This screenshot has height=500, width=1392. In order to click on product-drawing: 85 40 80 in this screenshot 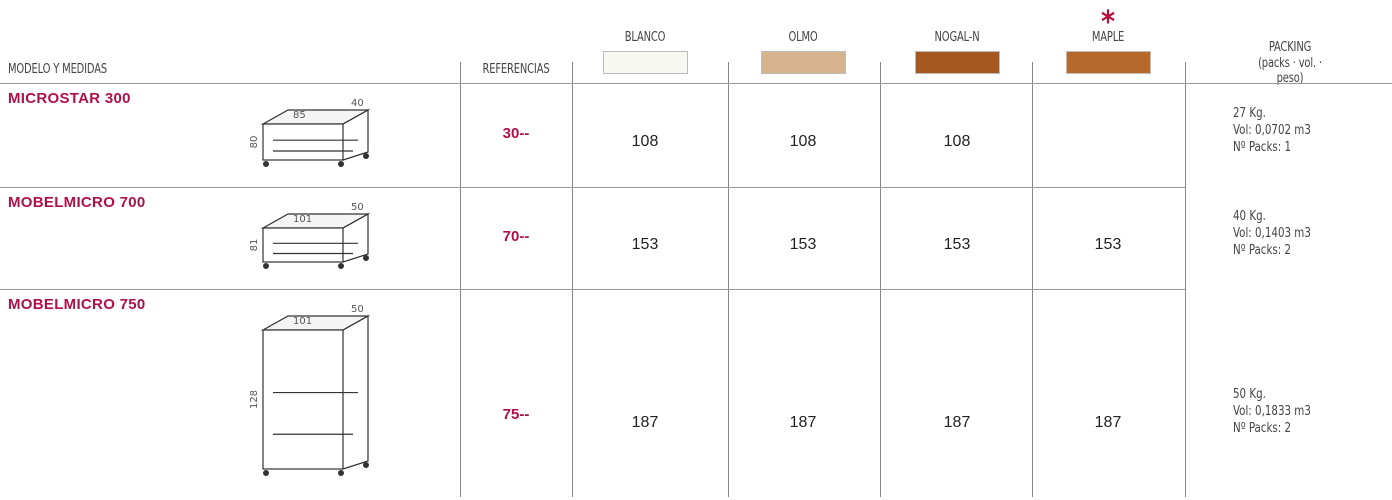, I will do `click(310, 132)`.